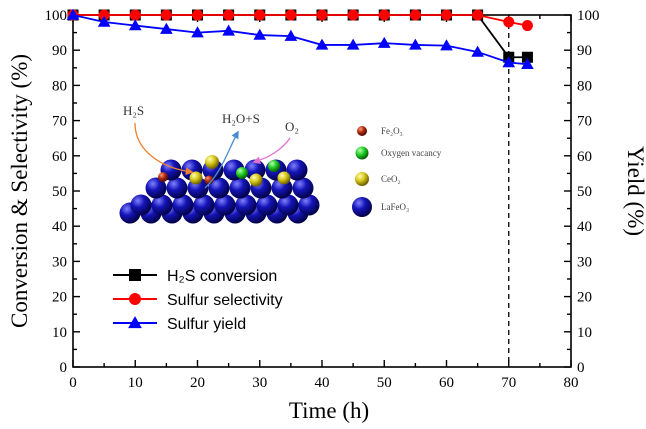 The image size is (646, 429). Describe the element at coordinates (59, 157) in the screenshot. I see `y-tick-label: 60` at that location.